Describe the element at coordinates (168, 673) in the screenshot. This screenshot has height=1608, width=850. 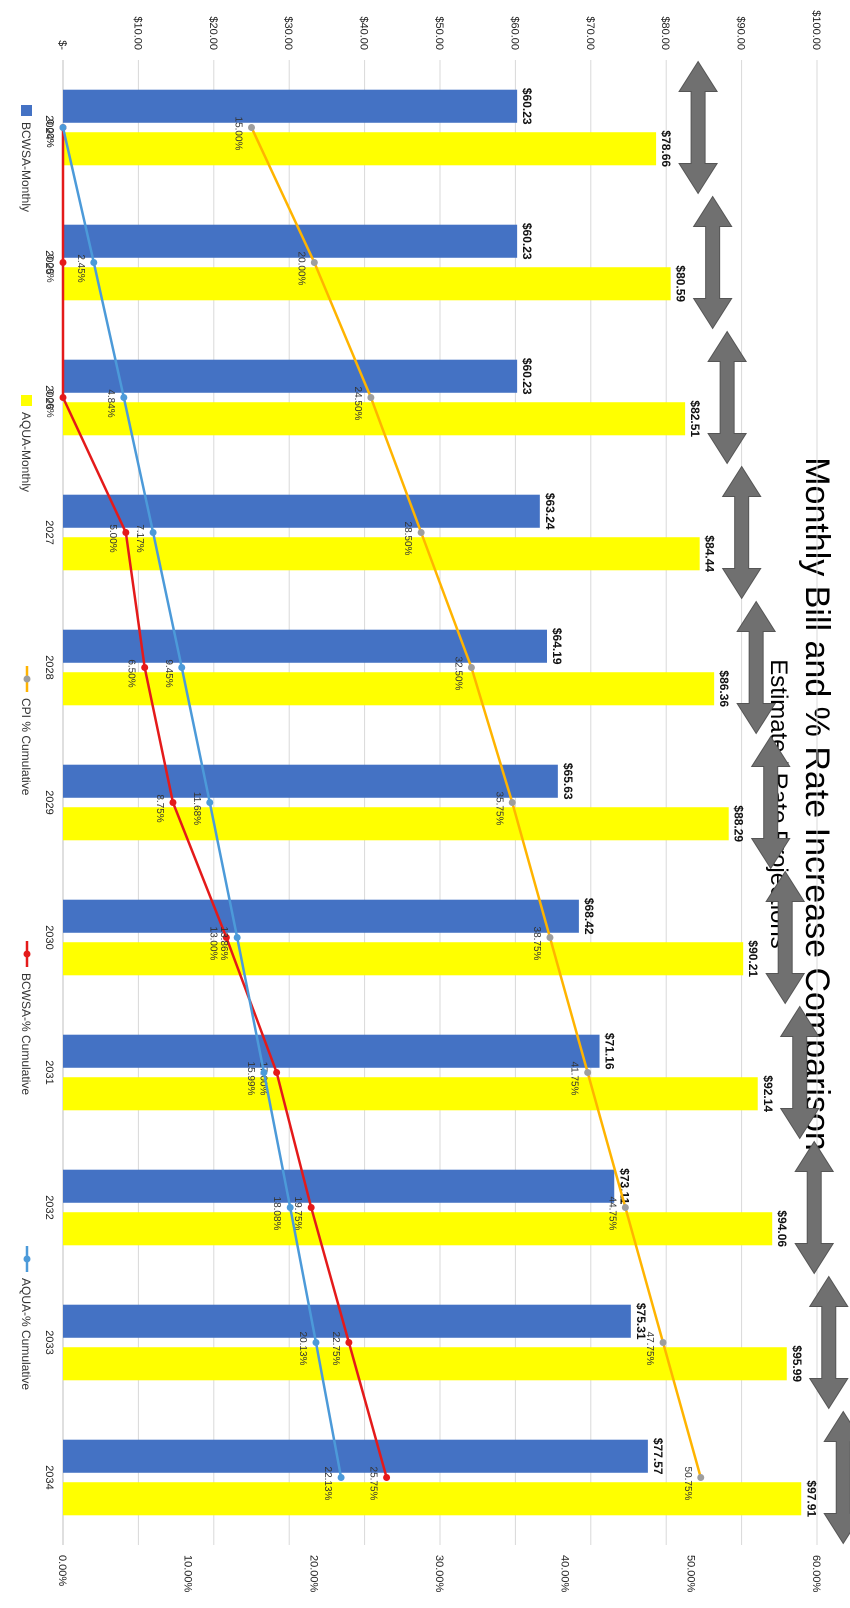
I see `point-label: 9.45%` at that location.